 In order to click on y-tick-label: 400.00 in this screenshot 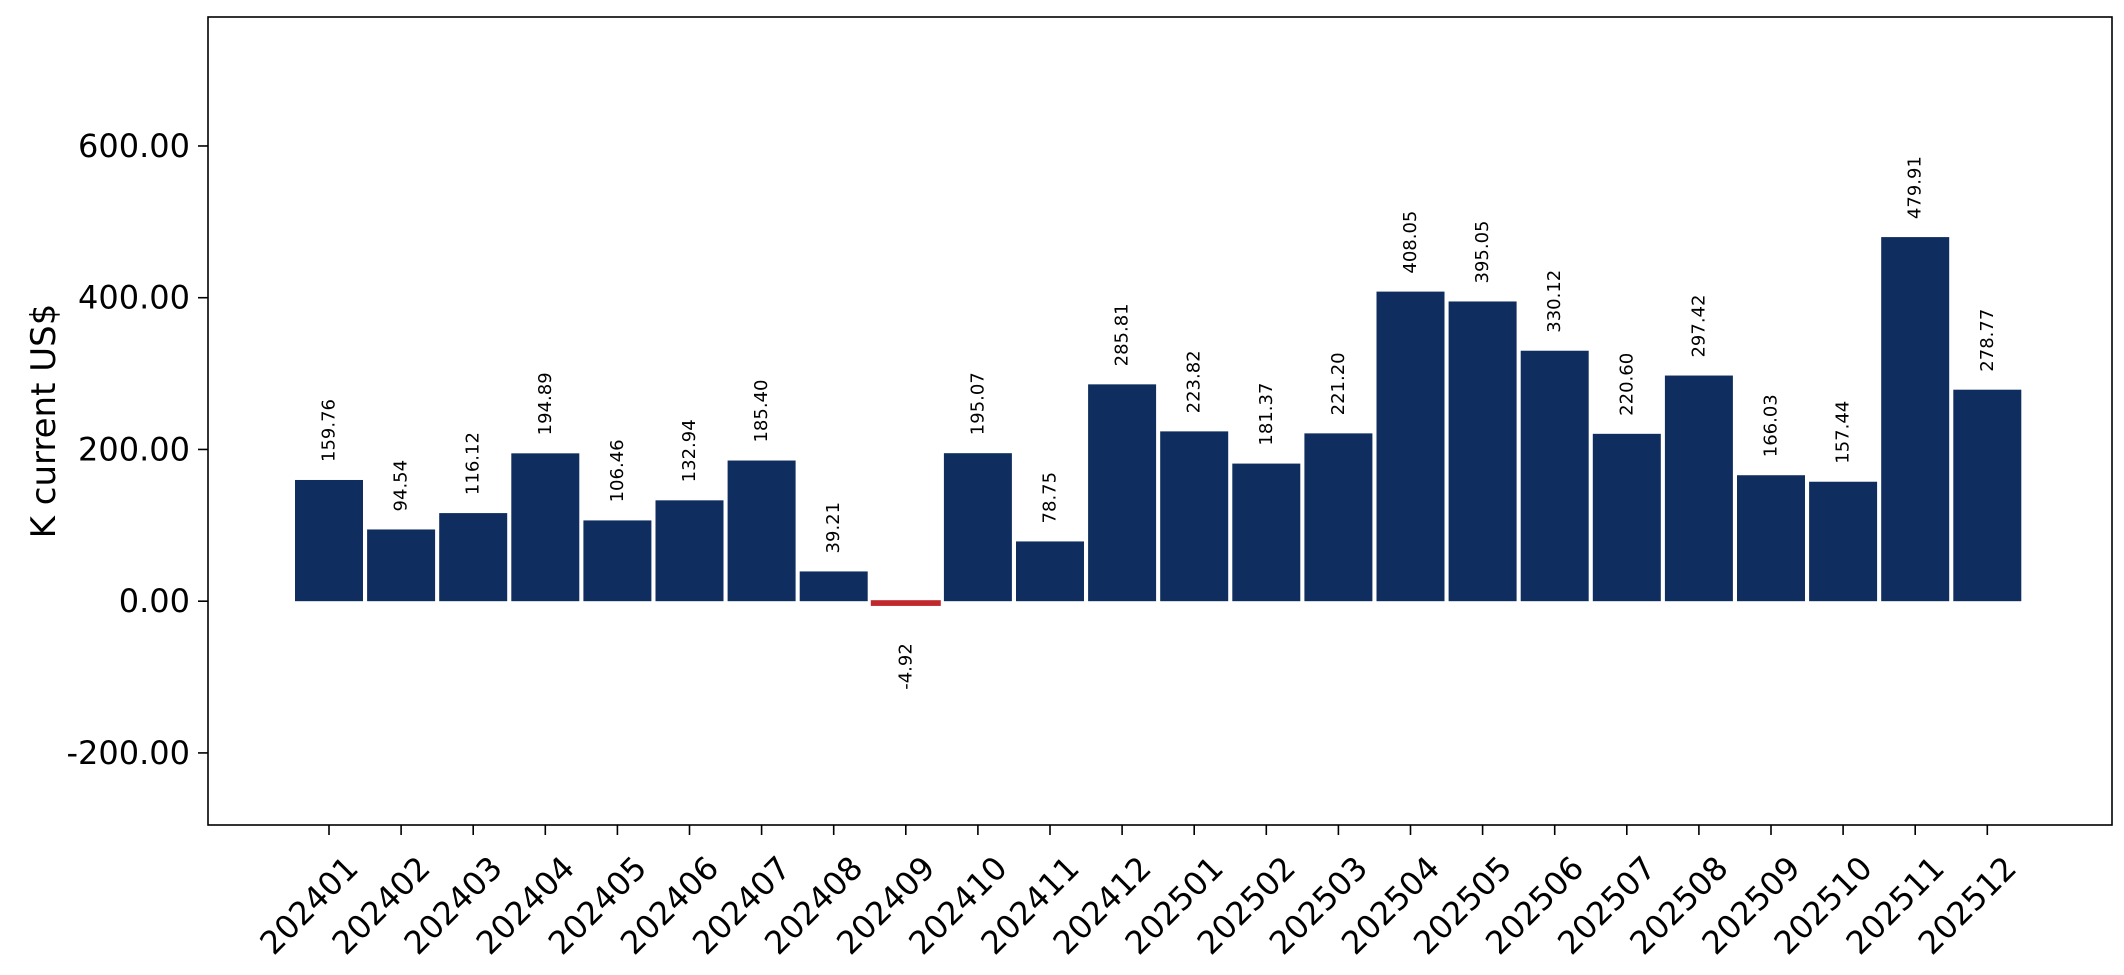, I will do `click(134, 298)`.